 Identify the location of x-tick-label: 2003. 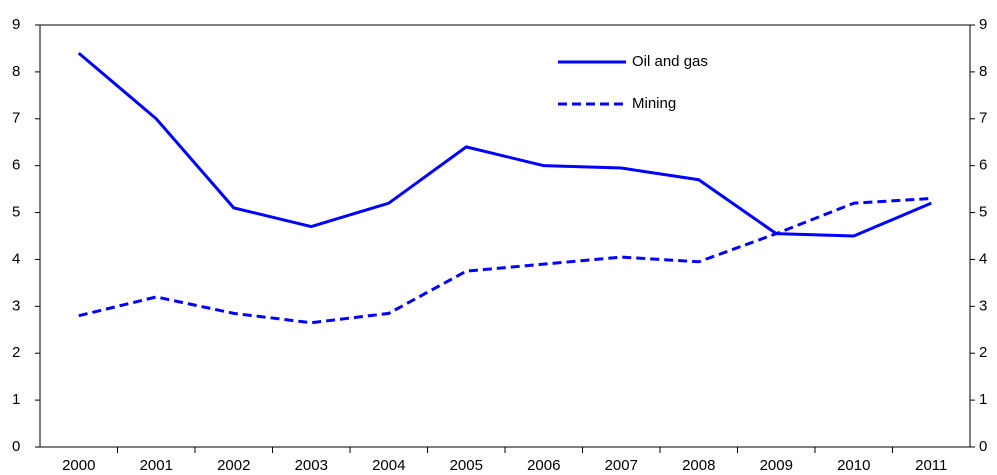
(311, 465).